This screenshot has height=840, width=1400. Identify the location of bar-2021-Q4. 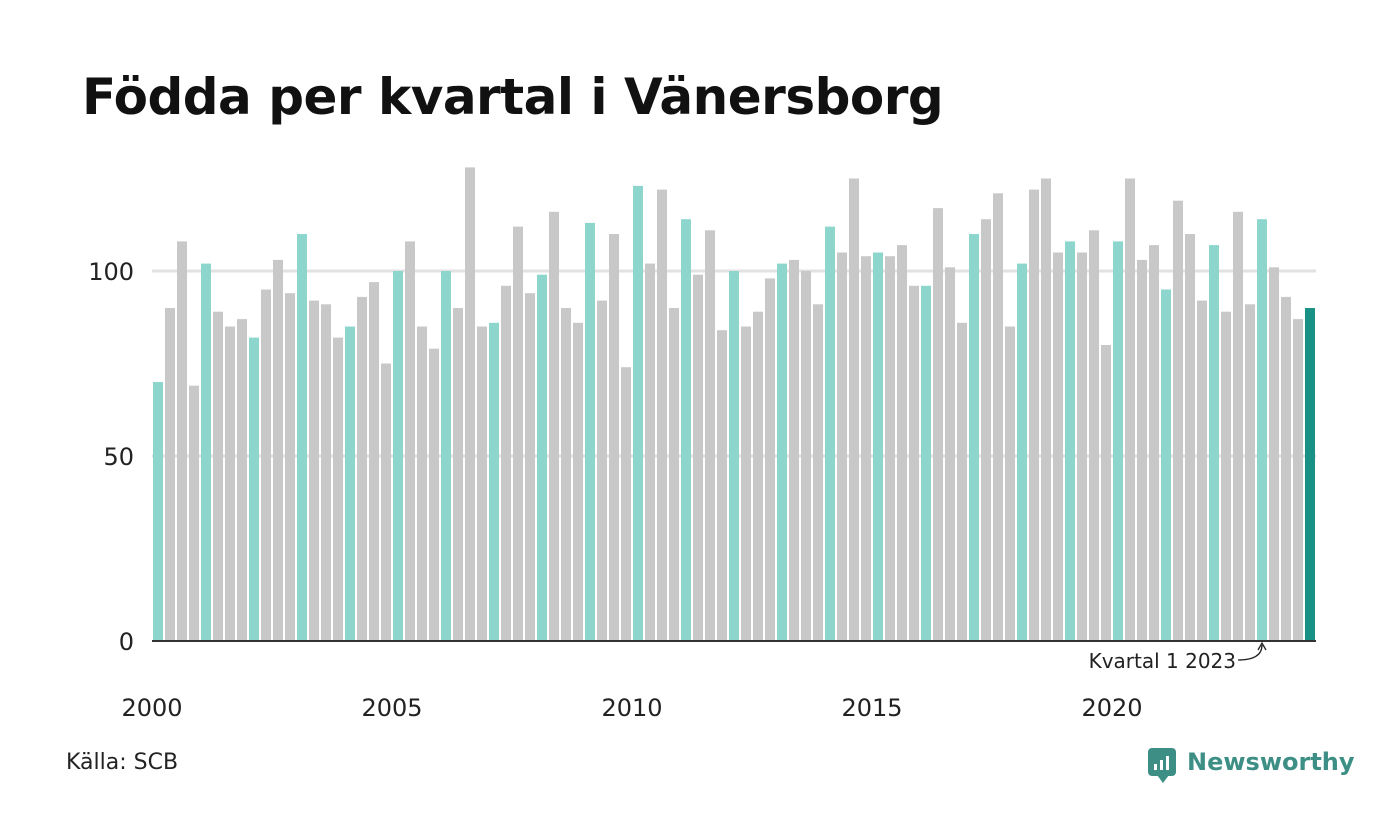
(1202, 470).